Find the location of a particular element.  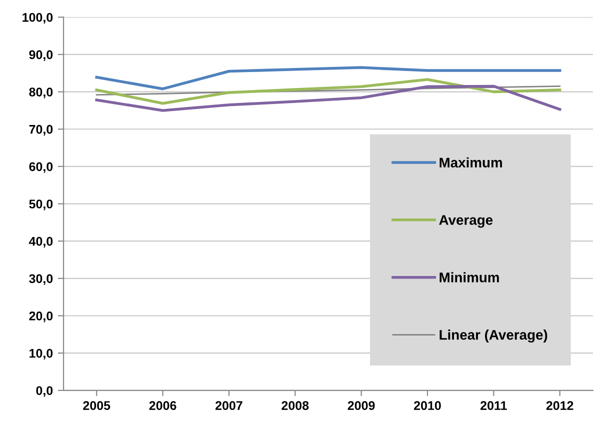

legend-label: Linear (Average) is located at coordinates (494, 336).